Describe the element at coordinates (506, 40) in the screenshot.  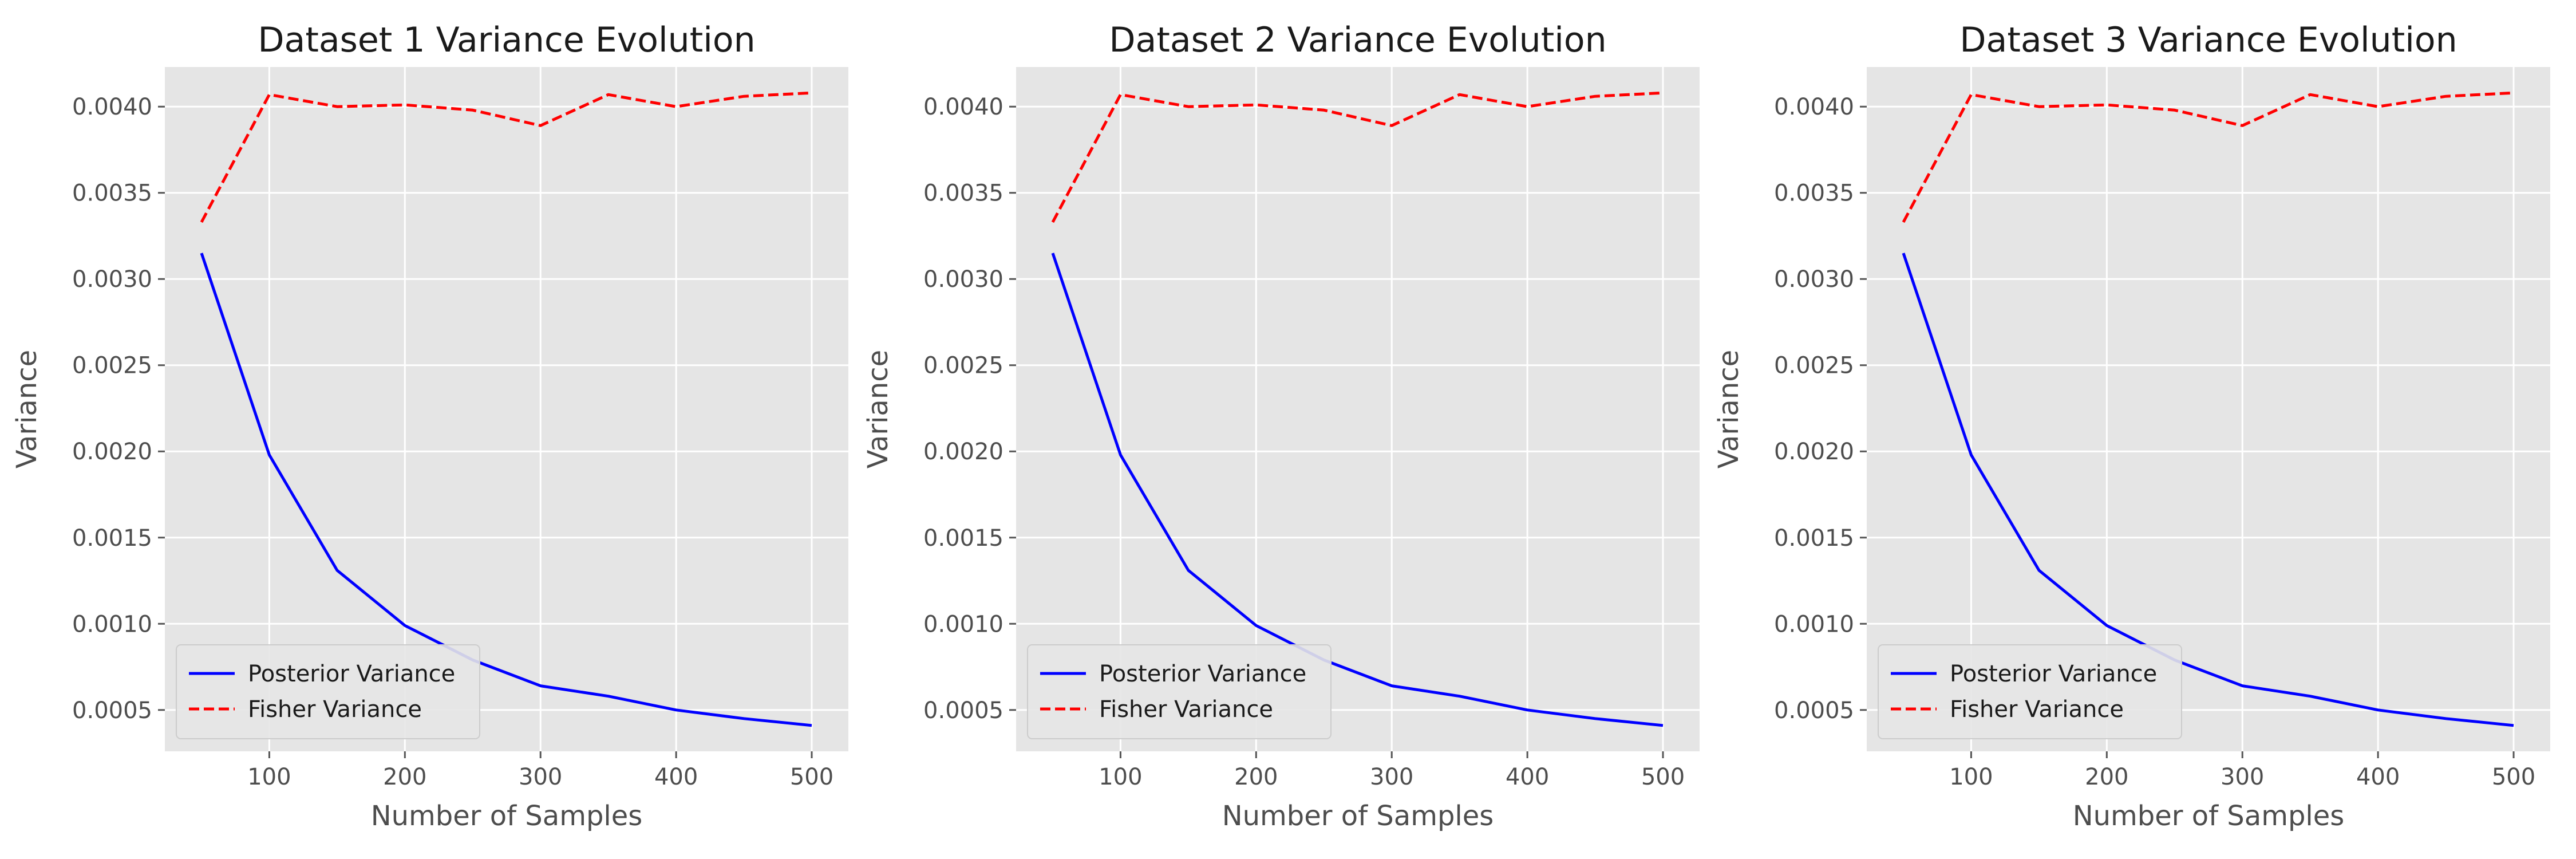
I see `panel-title: Dataset 1 Variance Evolution` at that location.